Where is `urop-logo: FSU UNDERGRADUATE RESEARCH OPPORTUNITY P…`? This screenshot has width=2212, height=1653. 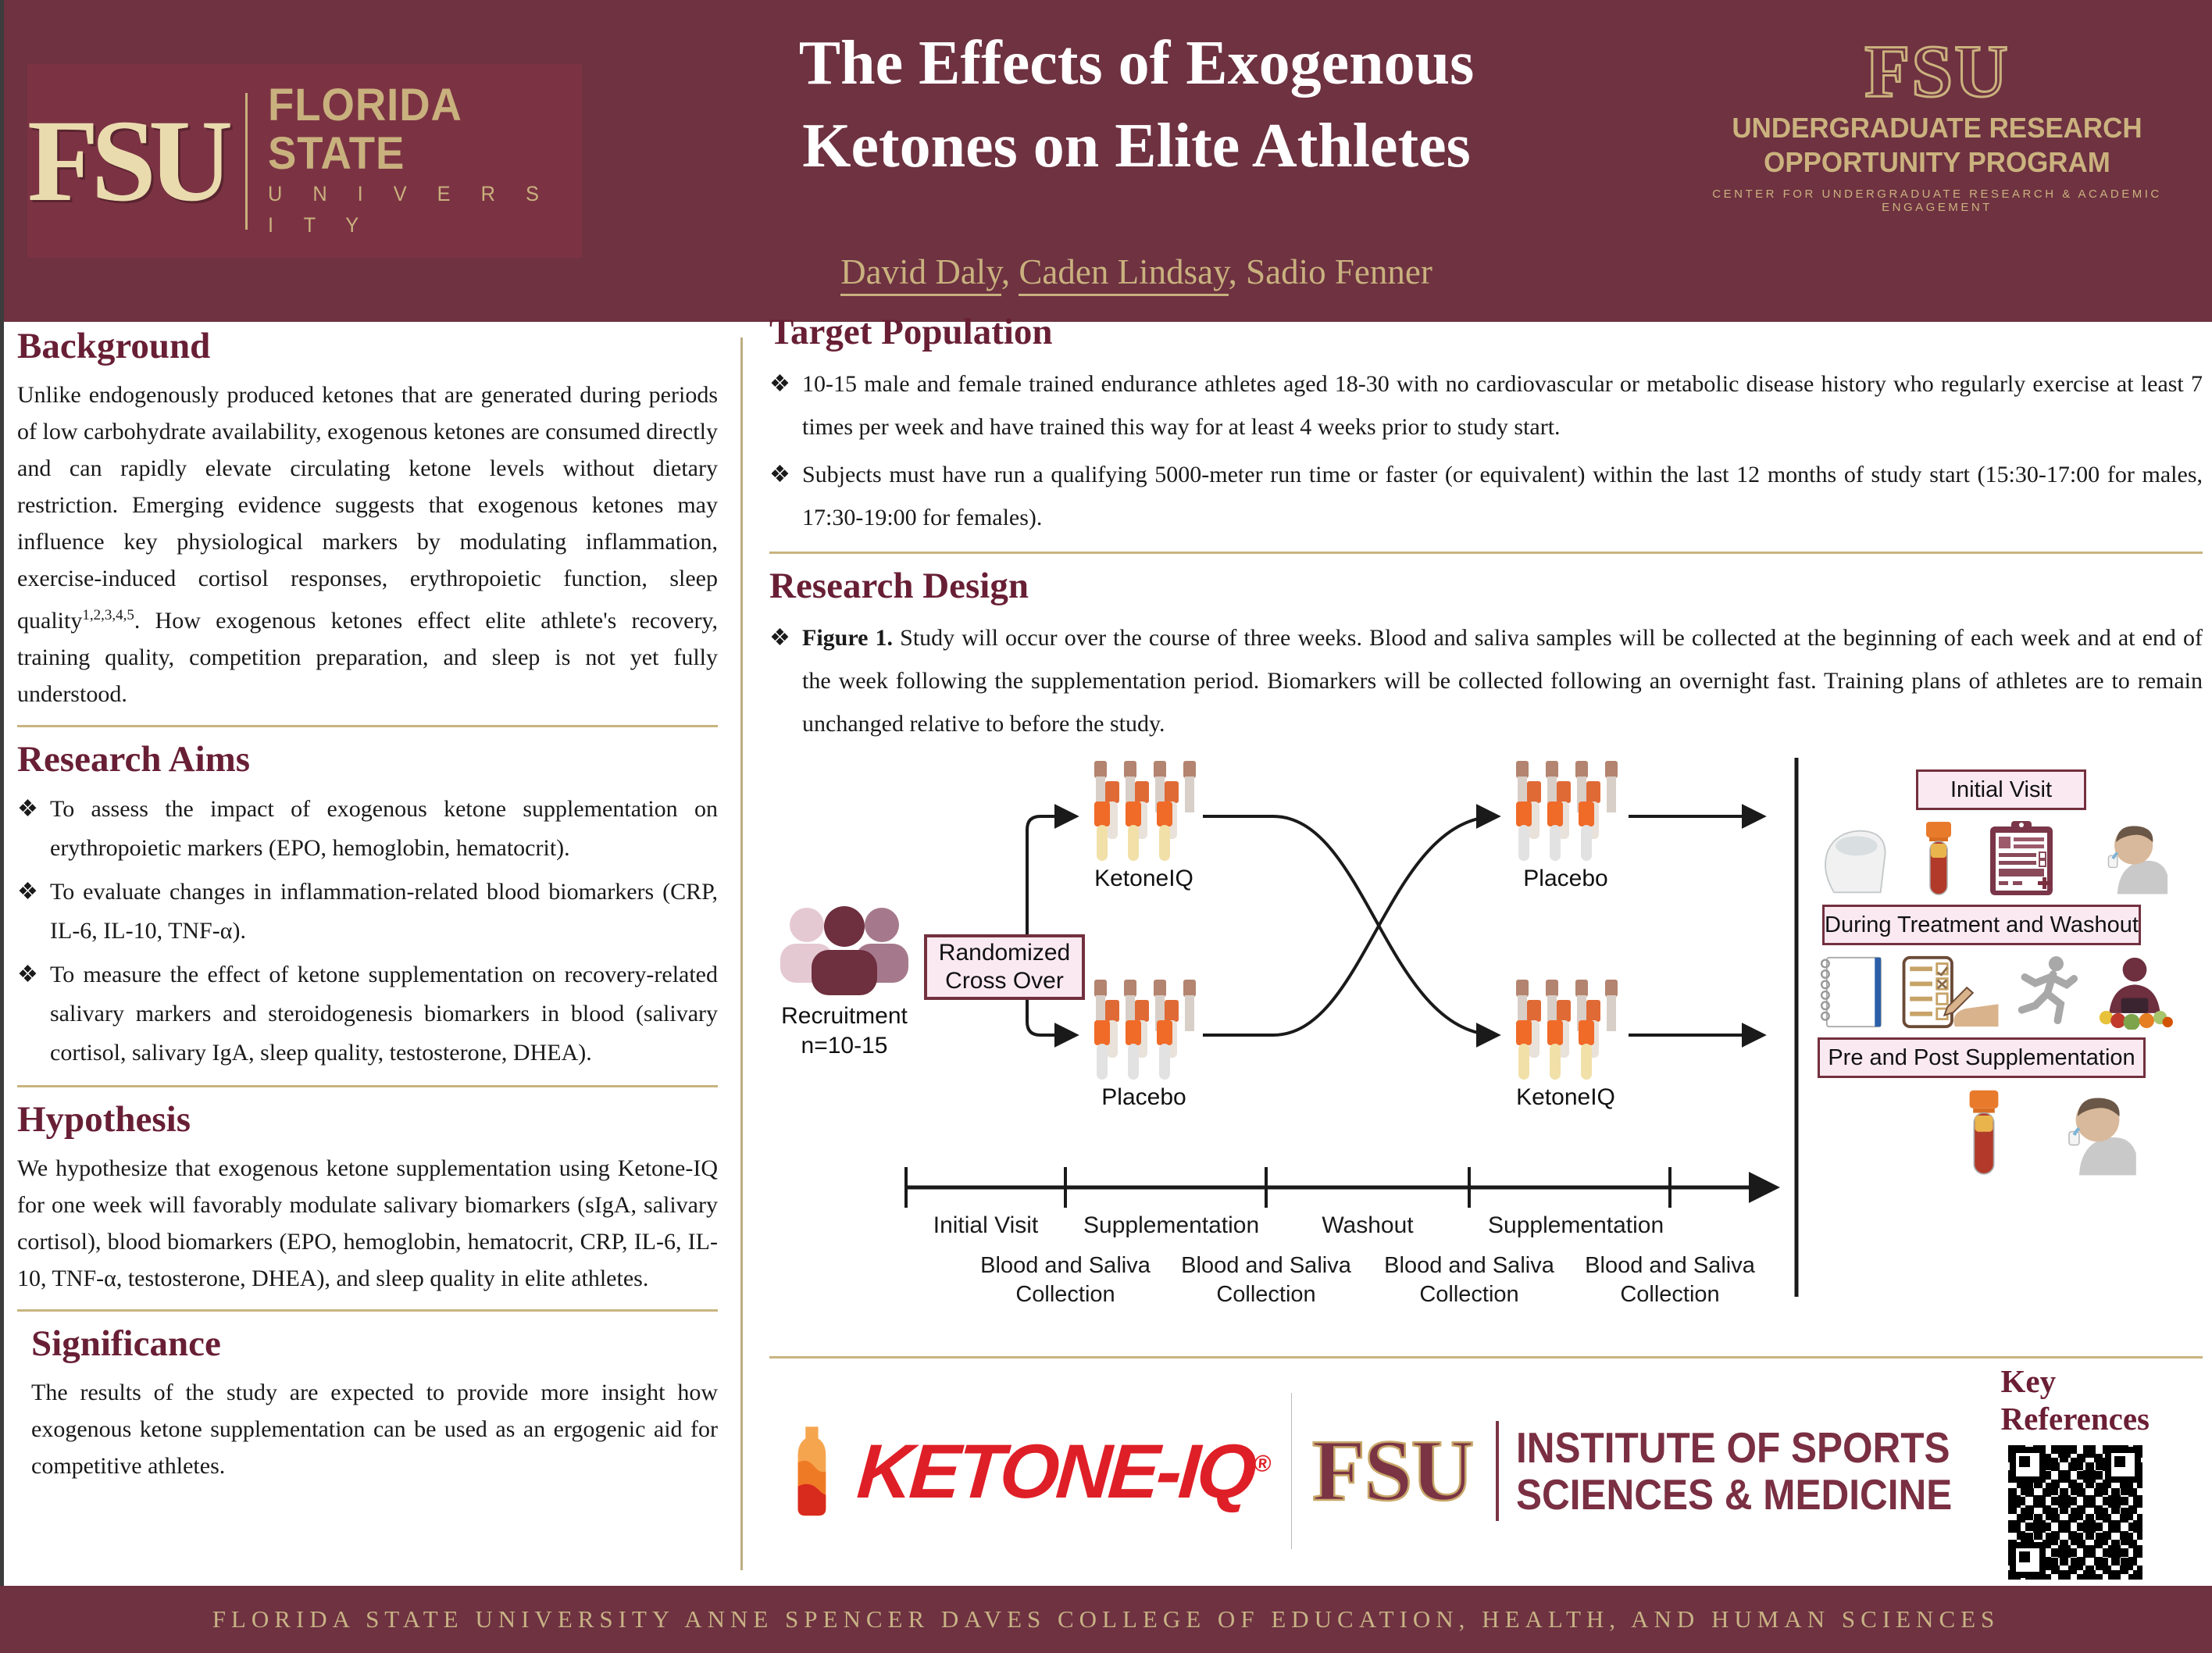
urop-logo: FSU UNDERGRADUATE RESEARCH OPPORTUNITY P… is located at coordinates (1937, 122).